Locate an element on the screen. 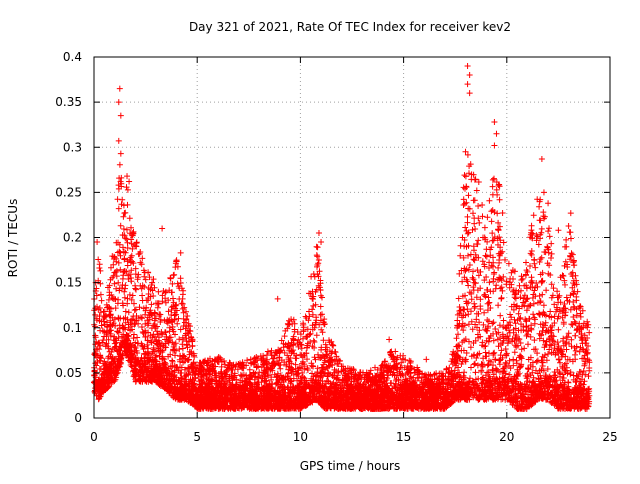 The height and width of the screenshot is (484, 640). y-tick-label: 0 is located at coordinates (78, 418).